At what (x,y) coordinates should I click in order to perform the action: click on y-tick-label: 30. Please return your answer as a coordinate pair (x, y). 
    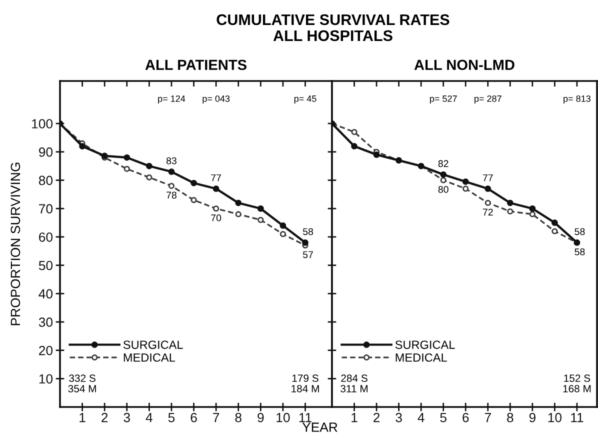
    Looking at the image, I should click on (45, 322).